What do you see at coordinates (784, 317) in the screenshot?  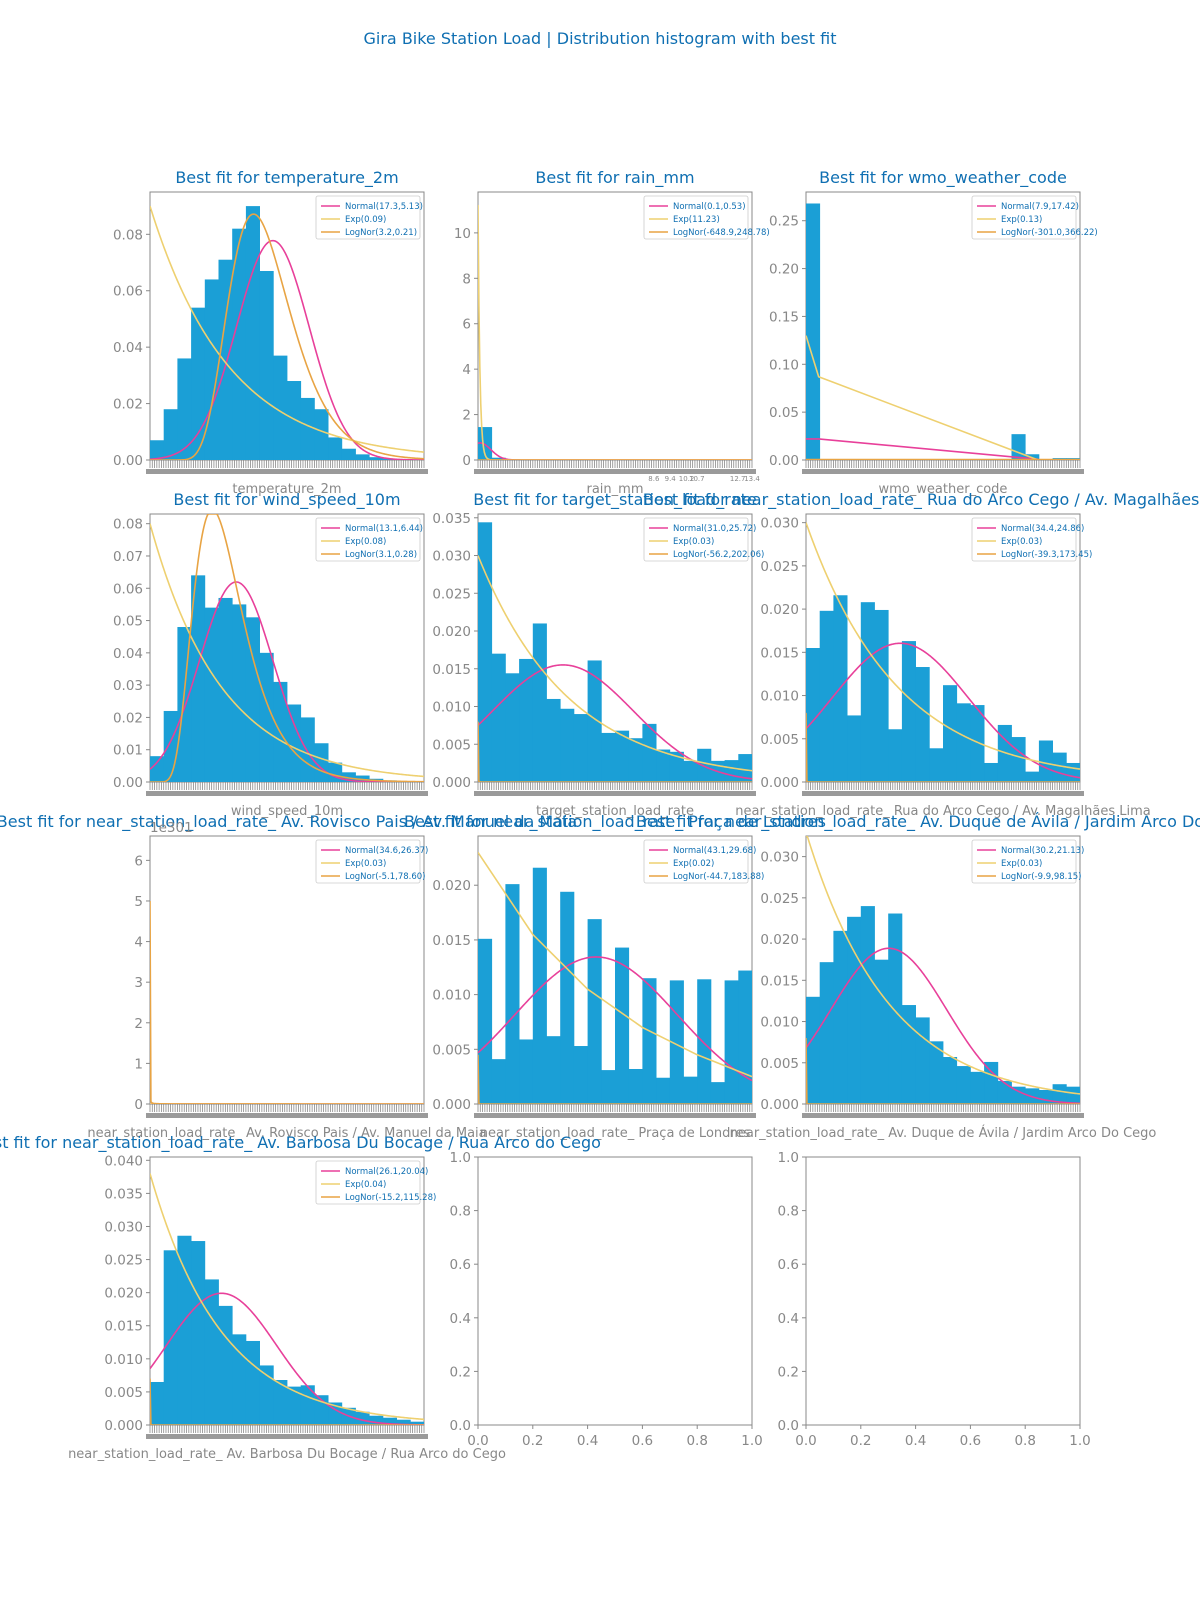 I see `y-tick-label: 0.15` at bounding box center [784, 317].